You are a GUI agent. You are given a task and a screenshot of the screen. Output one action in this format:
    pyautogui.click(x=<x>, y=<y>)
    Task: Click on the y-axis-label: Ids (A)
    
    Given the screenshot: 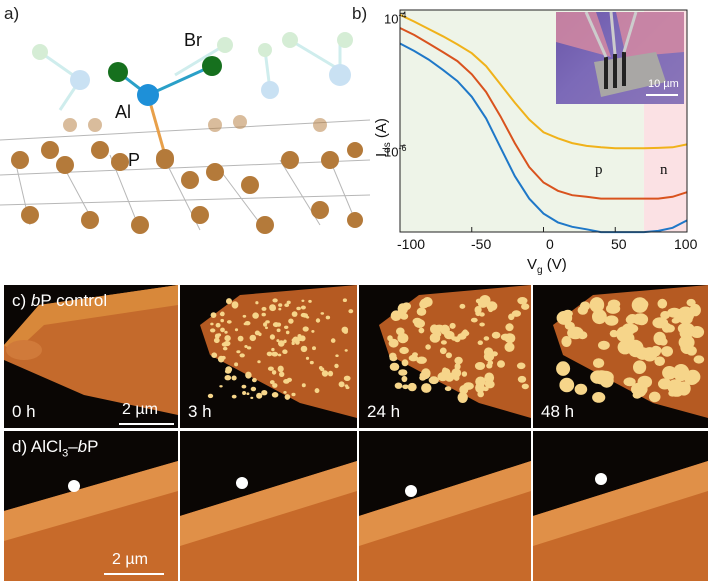 What is the action you would take?
    pyautogui.click(x=383, y=137)
    